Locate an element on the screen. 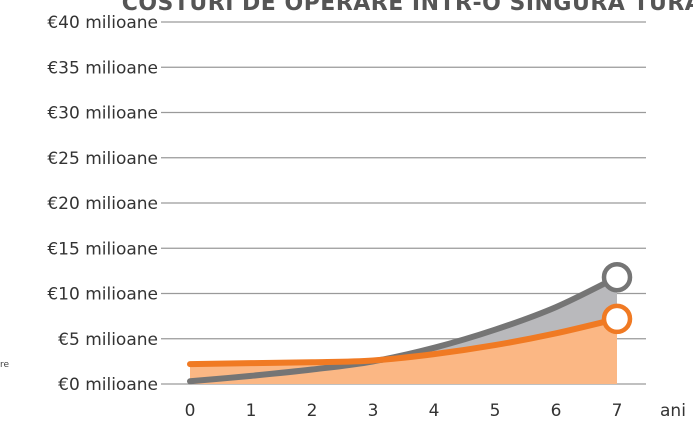 The height and width of the screenshot is (426, 693). x-tick-label: 6 is located at coordinates (556, 411).